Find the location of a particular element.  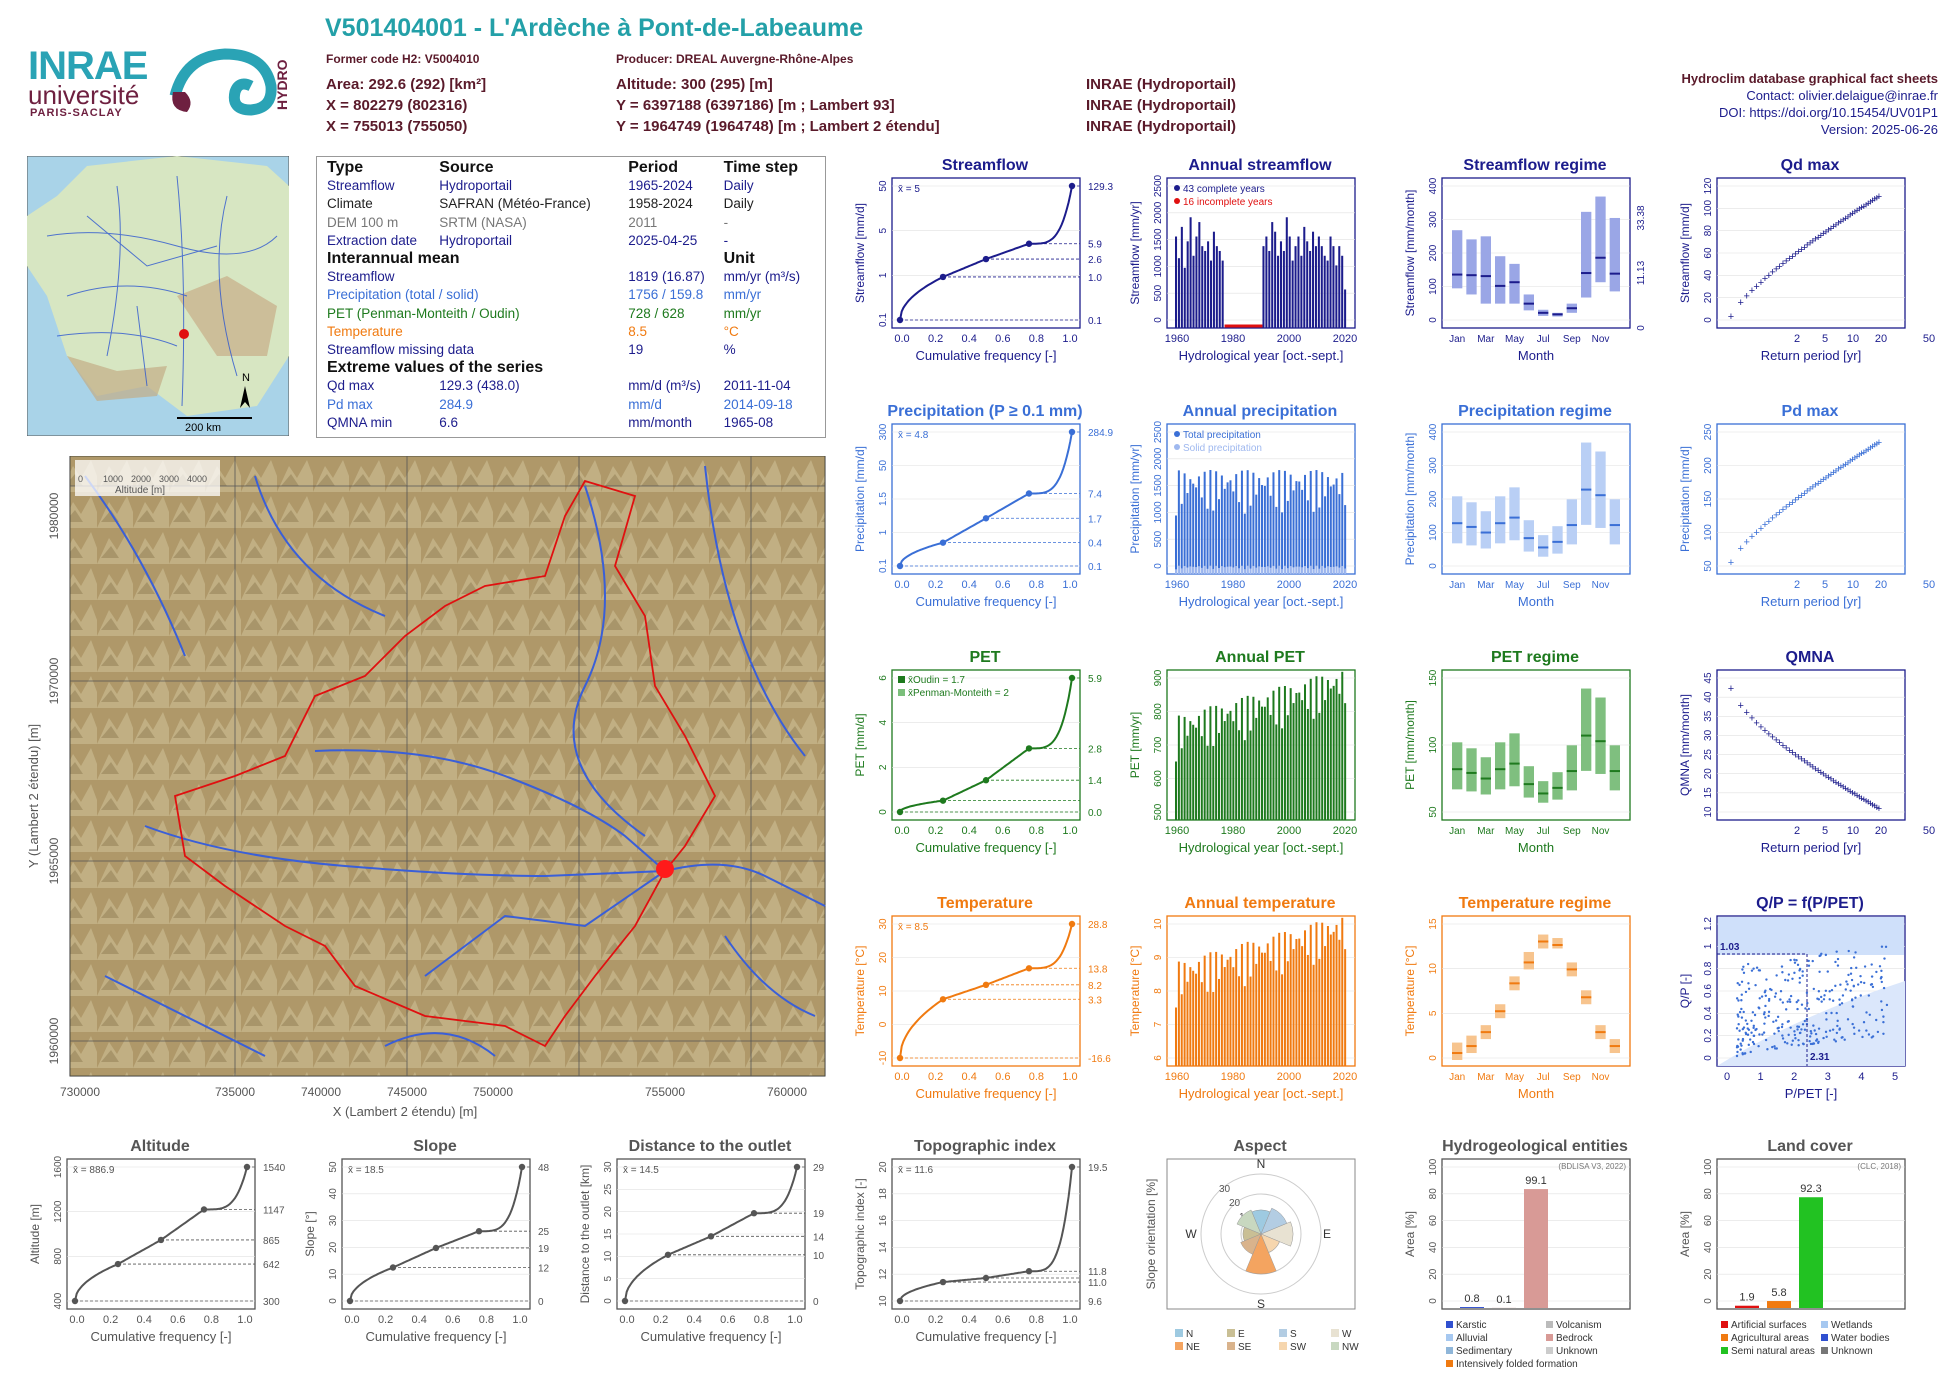

aspect-sector is located at coordinates (1270, 1243).